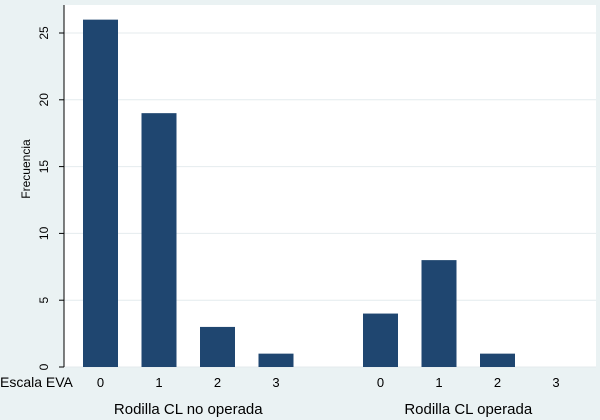  I want to click on group-labels: Rodilla CL no operada Rodilla CL operada, so click(323, 409).